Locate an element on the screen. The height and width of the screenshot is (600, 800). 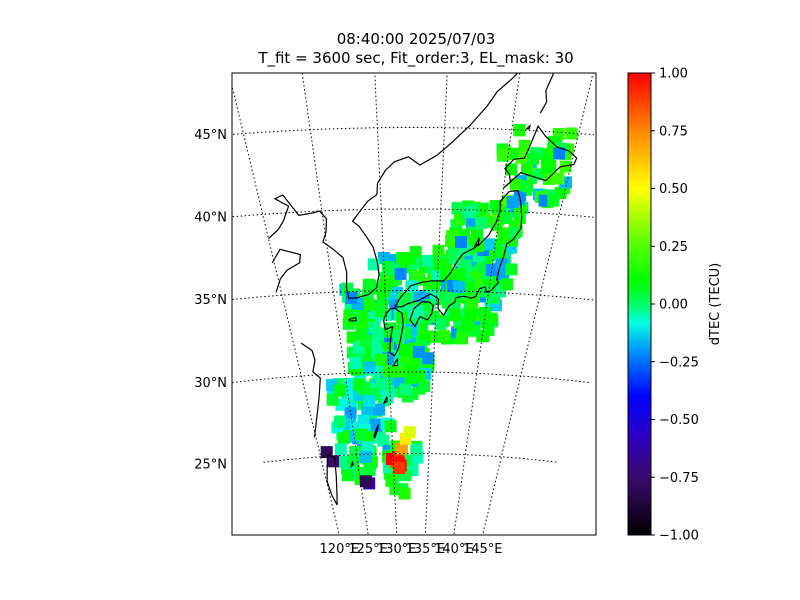
coastline-tanegashima is located at coordinates (395, 362).